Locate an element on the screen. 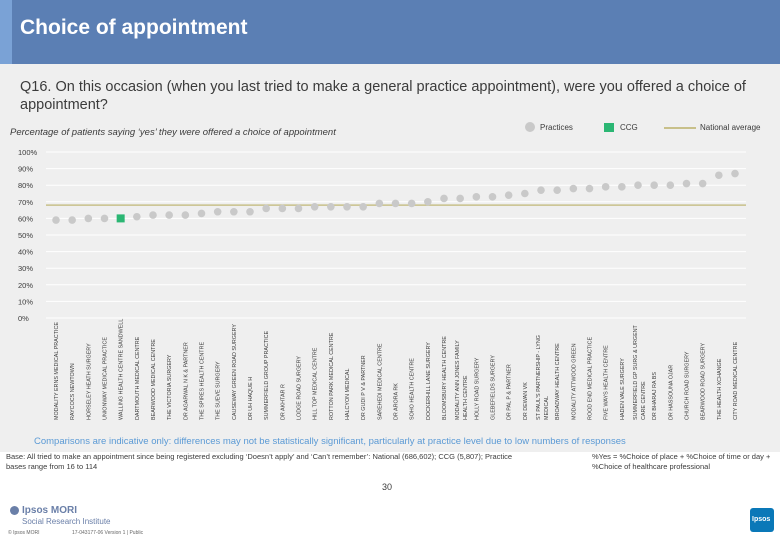 The height and width of the screenshot is (540, 780). x-tick-label: BEARWOOD ROAD SURGERY is located at coordinates (704, 381).